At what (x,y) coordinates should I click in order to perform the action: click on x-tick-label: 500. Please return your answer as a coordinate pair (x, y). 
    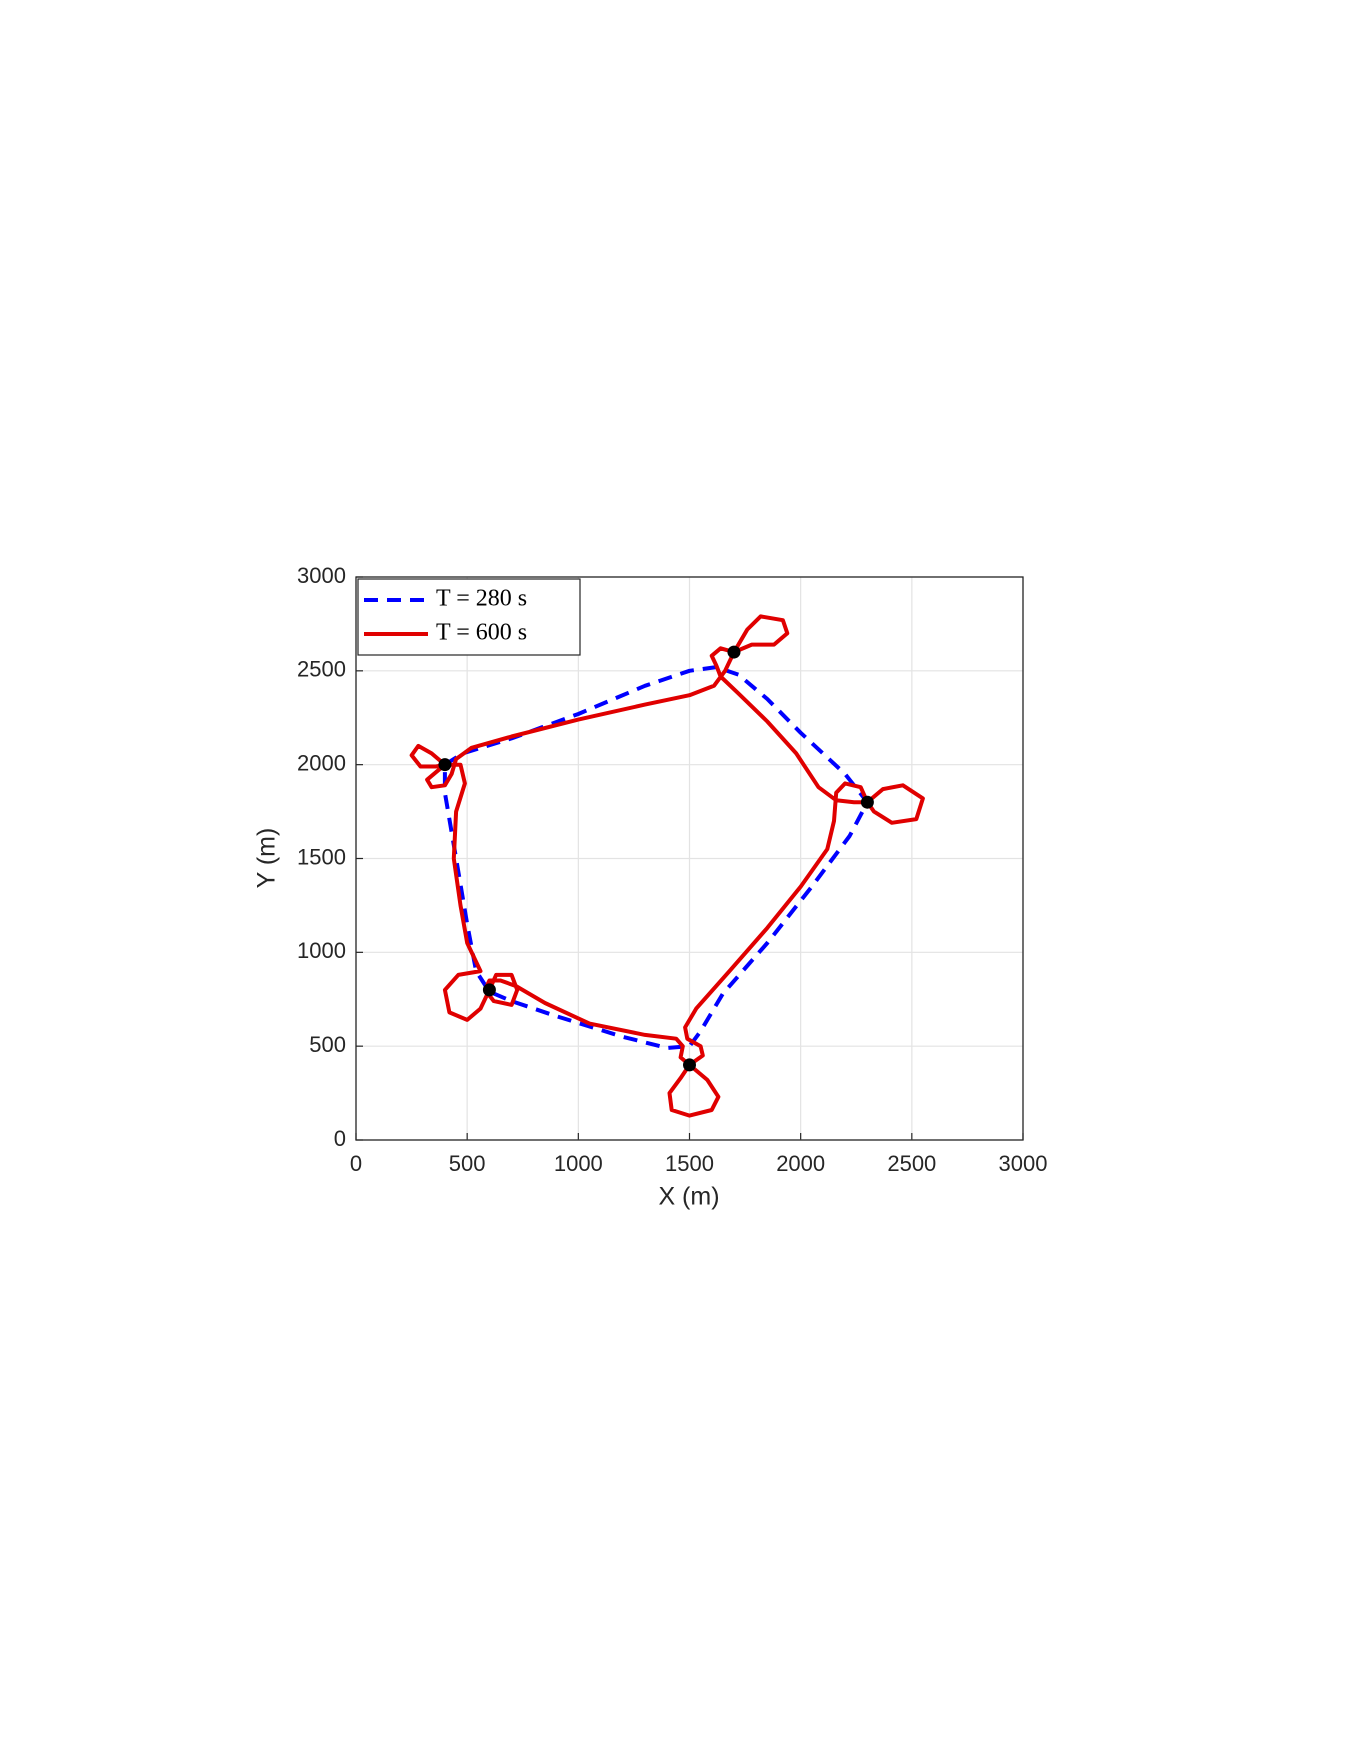
    Looking at the image, I should click on (467, 1163).